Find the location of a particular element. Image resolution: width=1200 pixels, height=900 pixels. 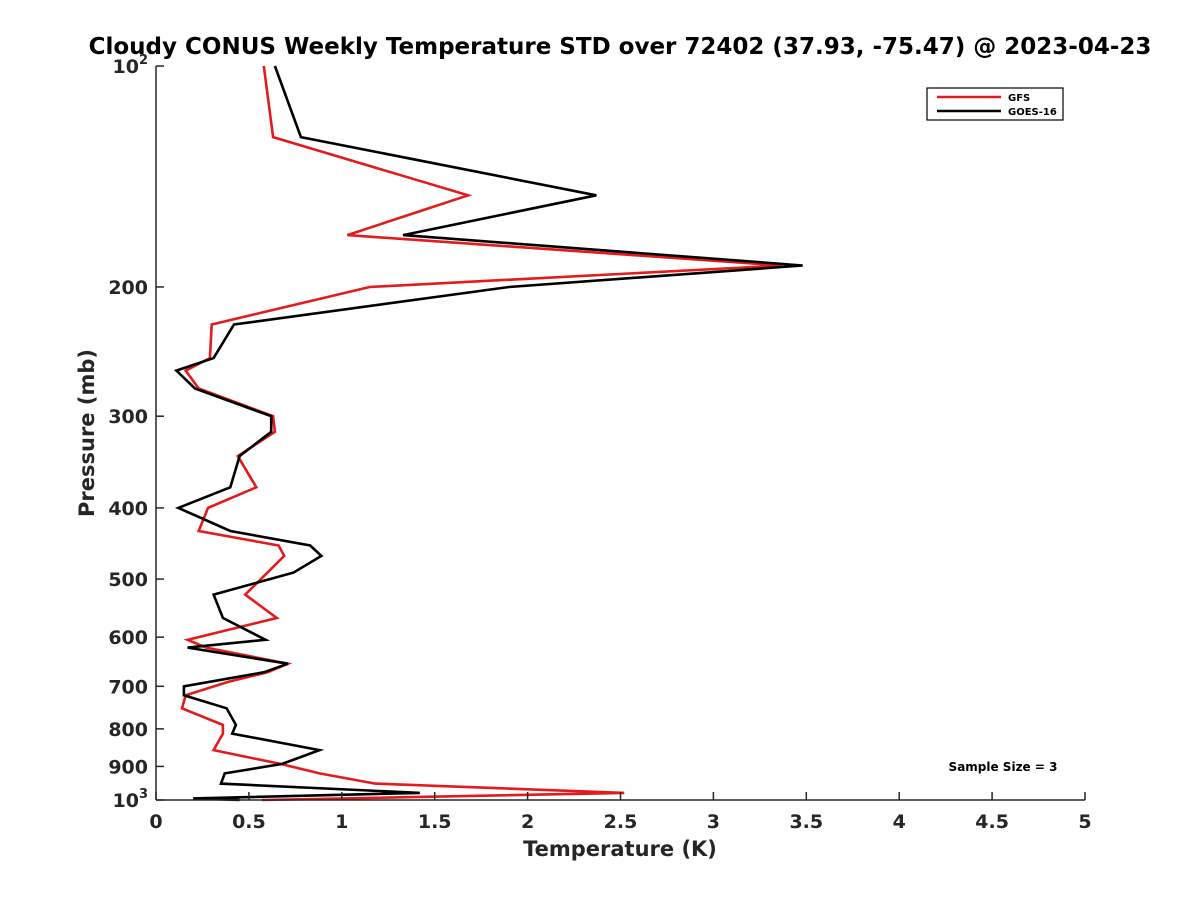

x-tick-label: 4 is located at coordinates (899, 822).